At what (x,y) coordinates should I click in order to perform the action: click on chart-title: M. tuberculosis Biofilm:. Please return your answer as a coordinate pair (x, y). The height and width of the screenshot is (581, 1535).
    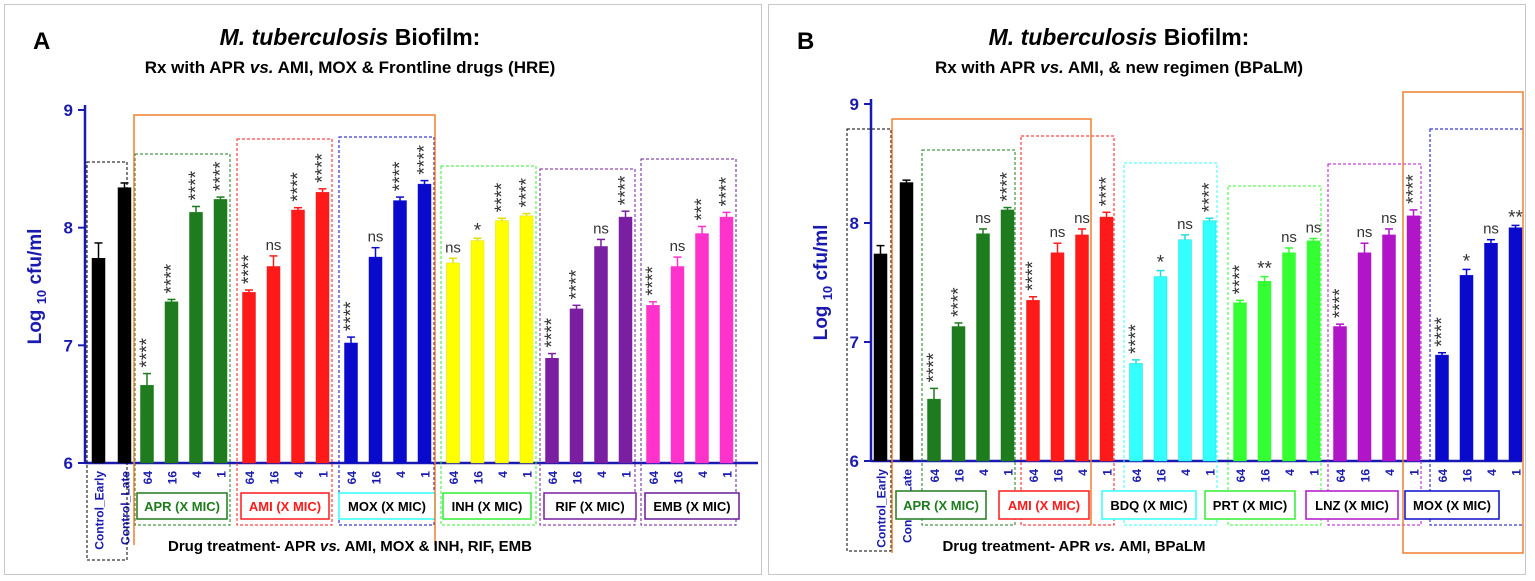
    Looking at the image, I should click on (350, 37).